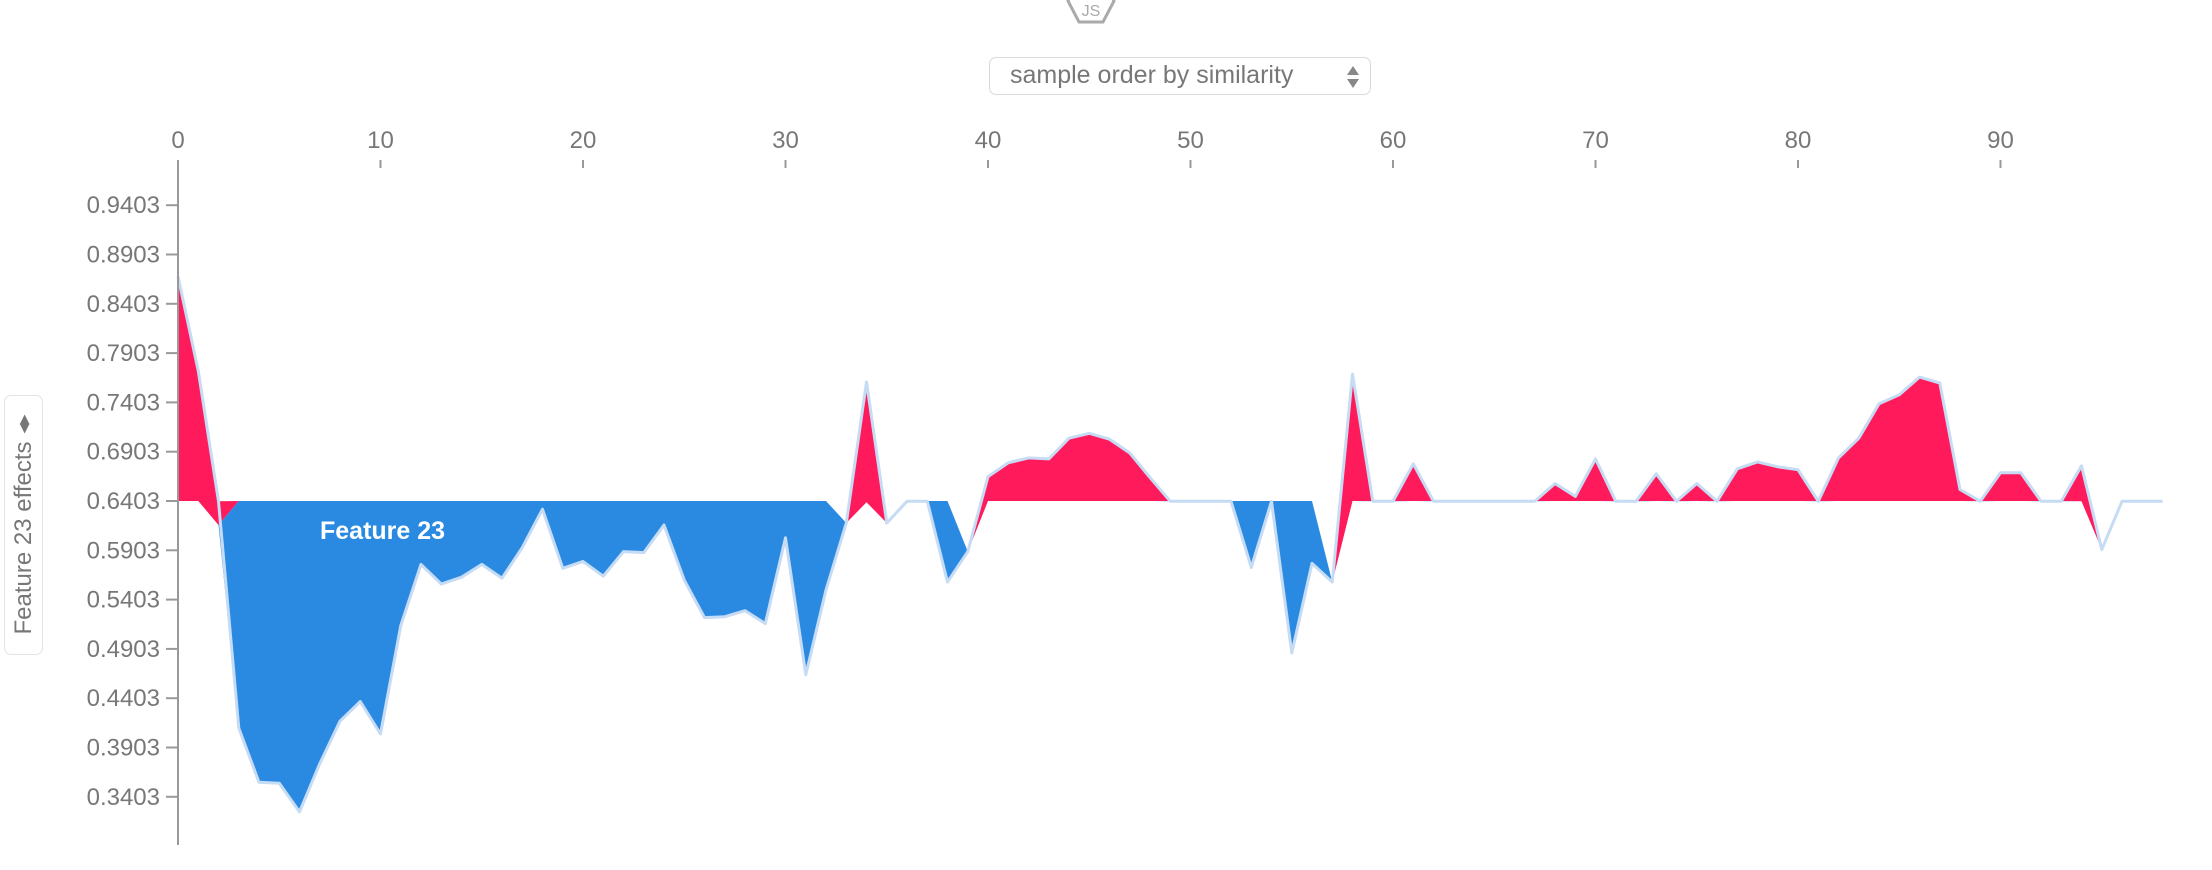  What do you see at coordinates (1190, 140) in the screenshot?
I see `x-tick-label: 50` at bounding box center [1190, 140].